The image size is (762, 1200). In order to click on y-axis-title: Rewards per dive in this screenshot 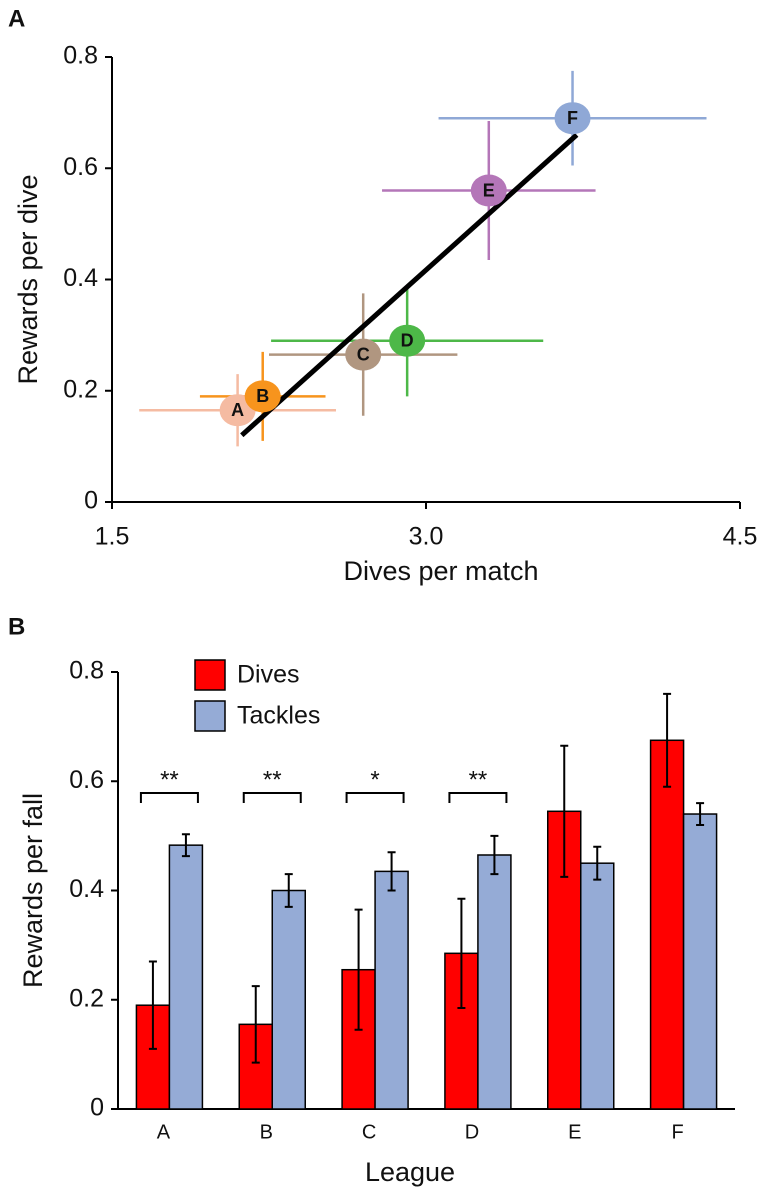, I will do `click(28, 279)`.